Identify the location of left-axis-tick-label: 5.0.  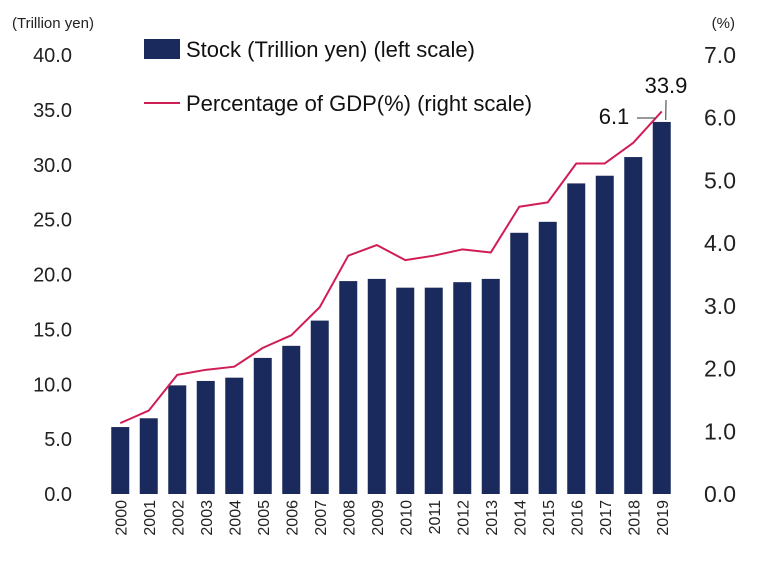
(58, 440).